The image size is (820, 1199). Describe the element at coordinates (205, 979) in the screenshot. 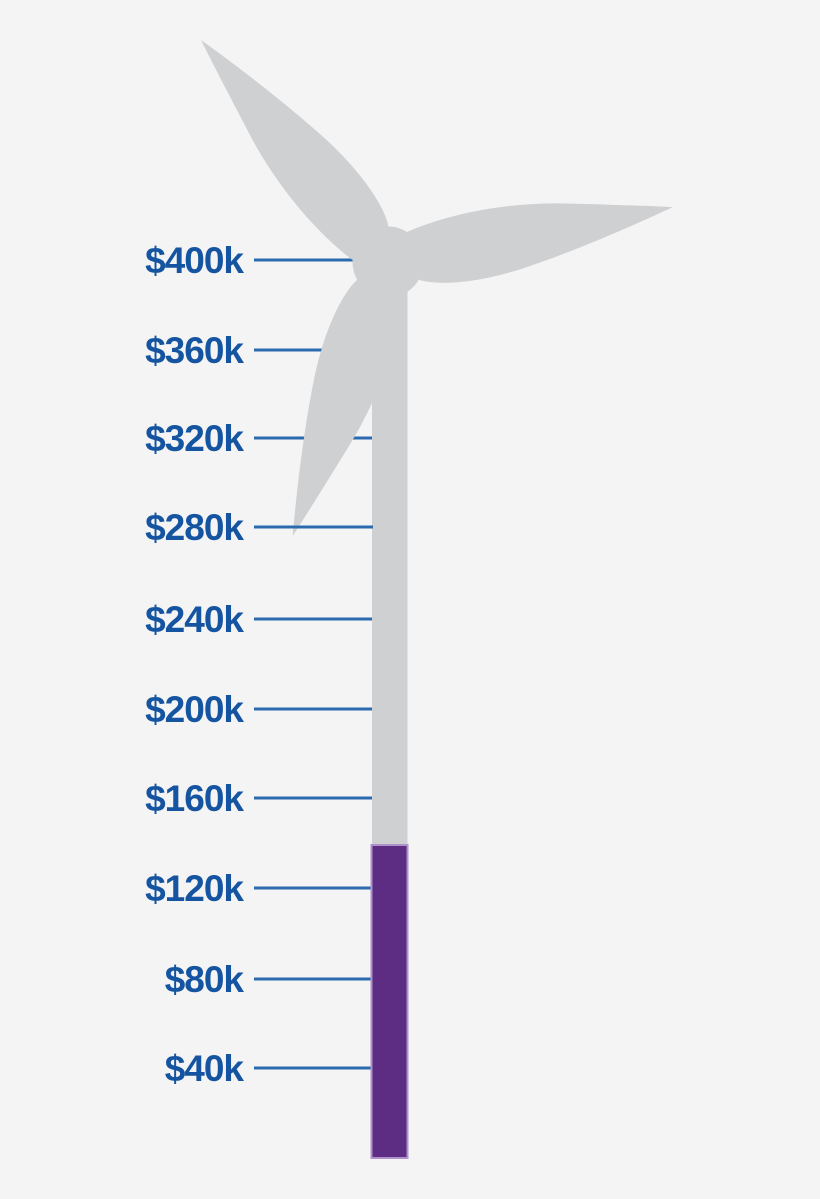

I see `tick-label-80k: $80k` at that location.